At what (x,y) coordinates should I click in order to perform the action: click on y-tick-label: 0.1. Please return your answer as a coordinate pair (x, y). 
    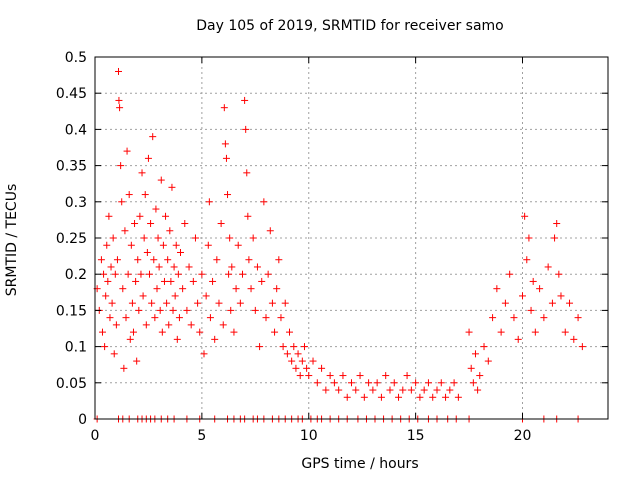
    Looking at the image, I should click on (76, 348).